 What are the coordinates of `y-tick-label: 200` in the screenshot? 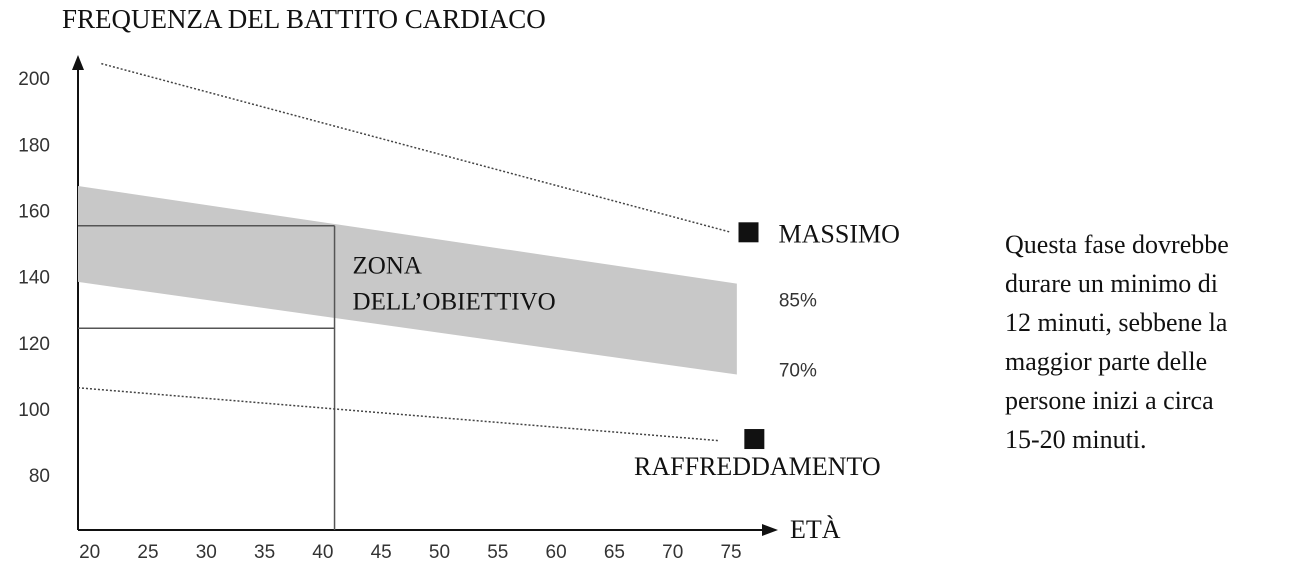 It's located at (34, 79).